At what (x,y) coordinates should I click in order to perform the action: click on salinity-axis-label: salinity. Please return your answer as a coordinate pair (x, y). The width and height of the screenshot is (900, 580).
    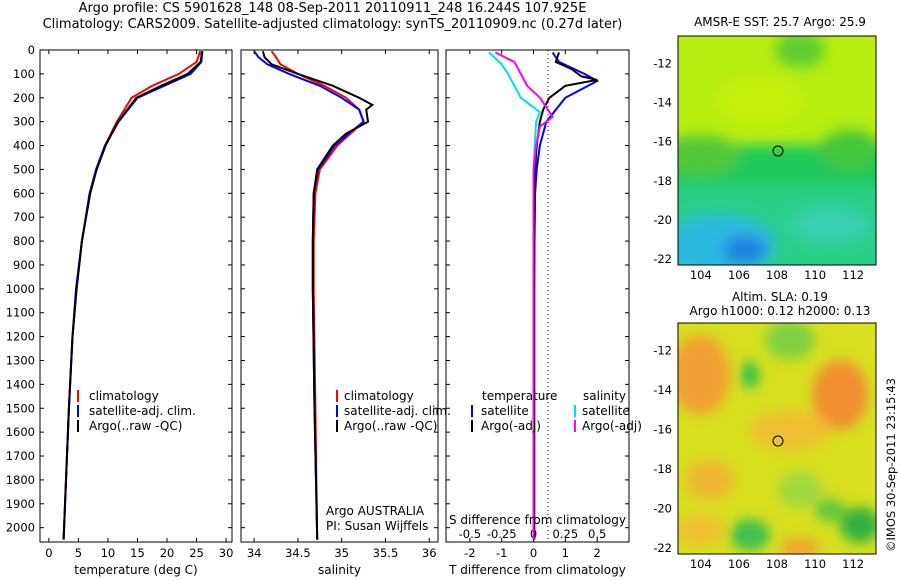
    Looking at the image, I should click on (339, 570).